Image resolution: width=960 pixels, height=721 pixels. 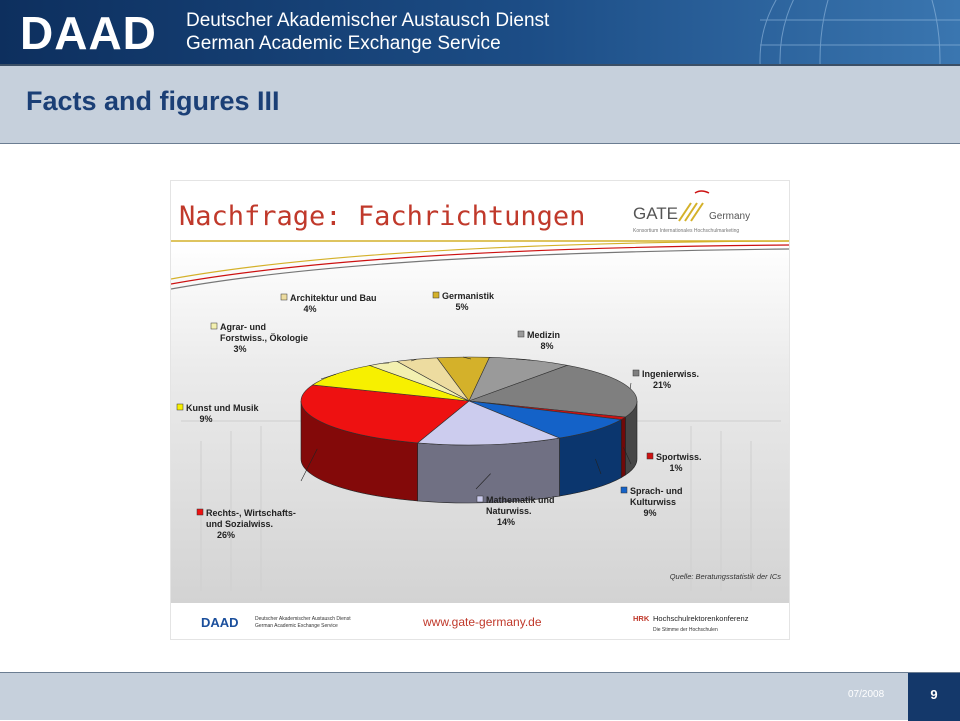 What do you see at coordinates (729, 216) in the screenshot?
I see `gate-logo-sub: Germany` at bounding box center [729, 216].